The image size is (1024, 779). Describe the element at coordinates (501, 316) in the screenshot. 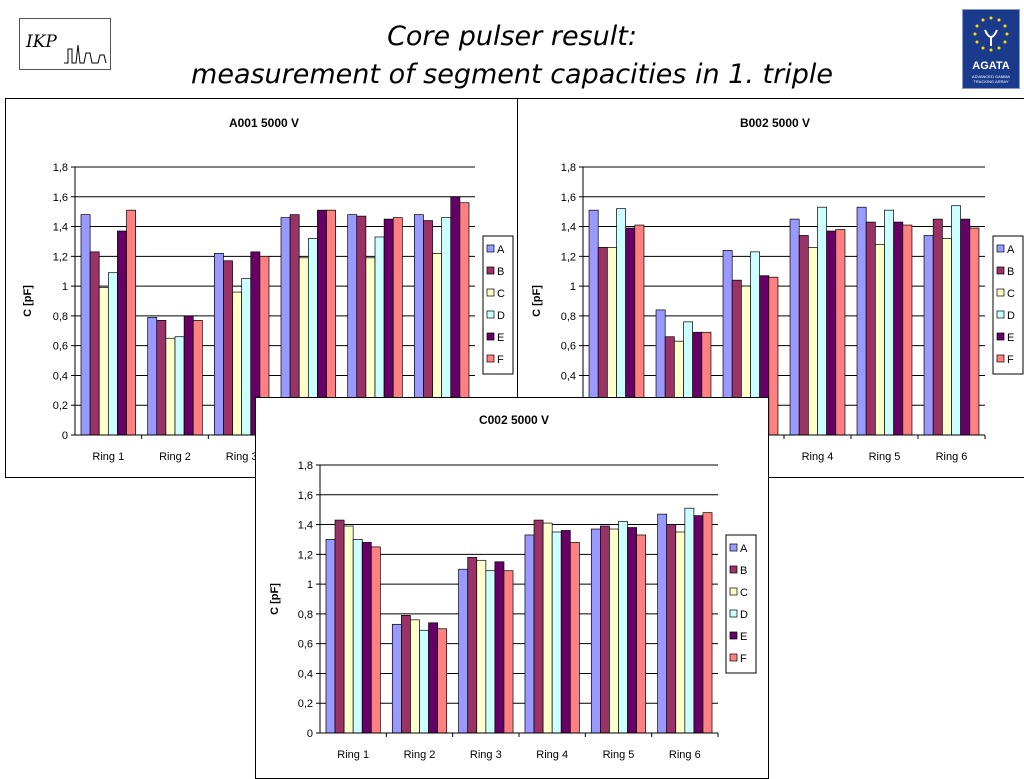

I see `legend-label-d: D` at that location.